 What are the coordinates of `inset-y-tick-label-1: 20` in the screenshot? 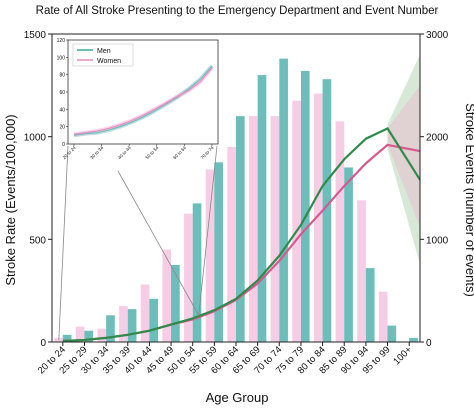 It's located at (62, 128).